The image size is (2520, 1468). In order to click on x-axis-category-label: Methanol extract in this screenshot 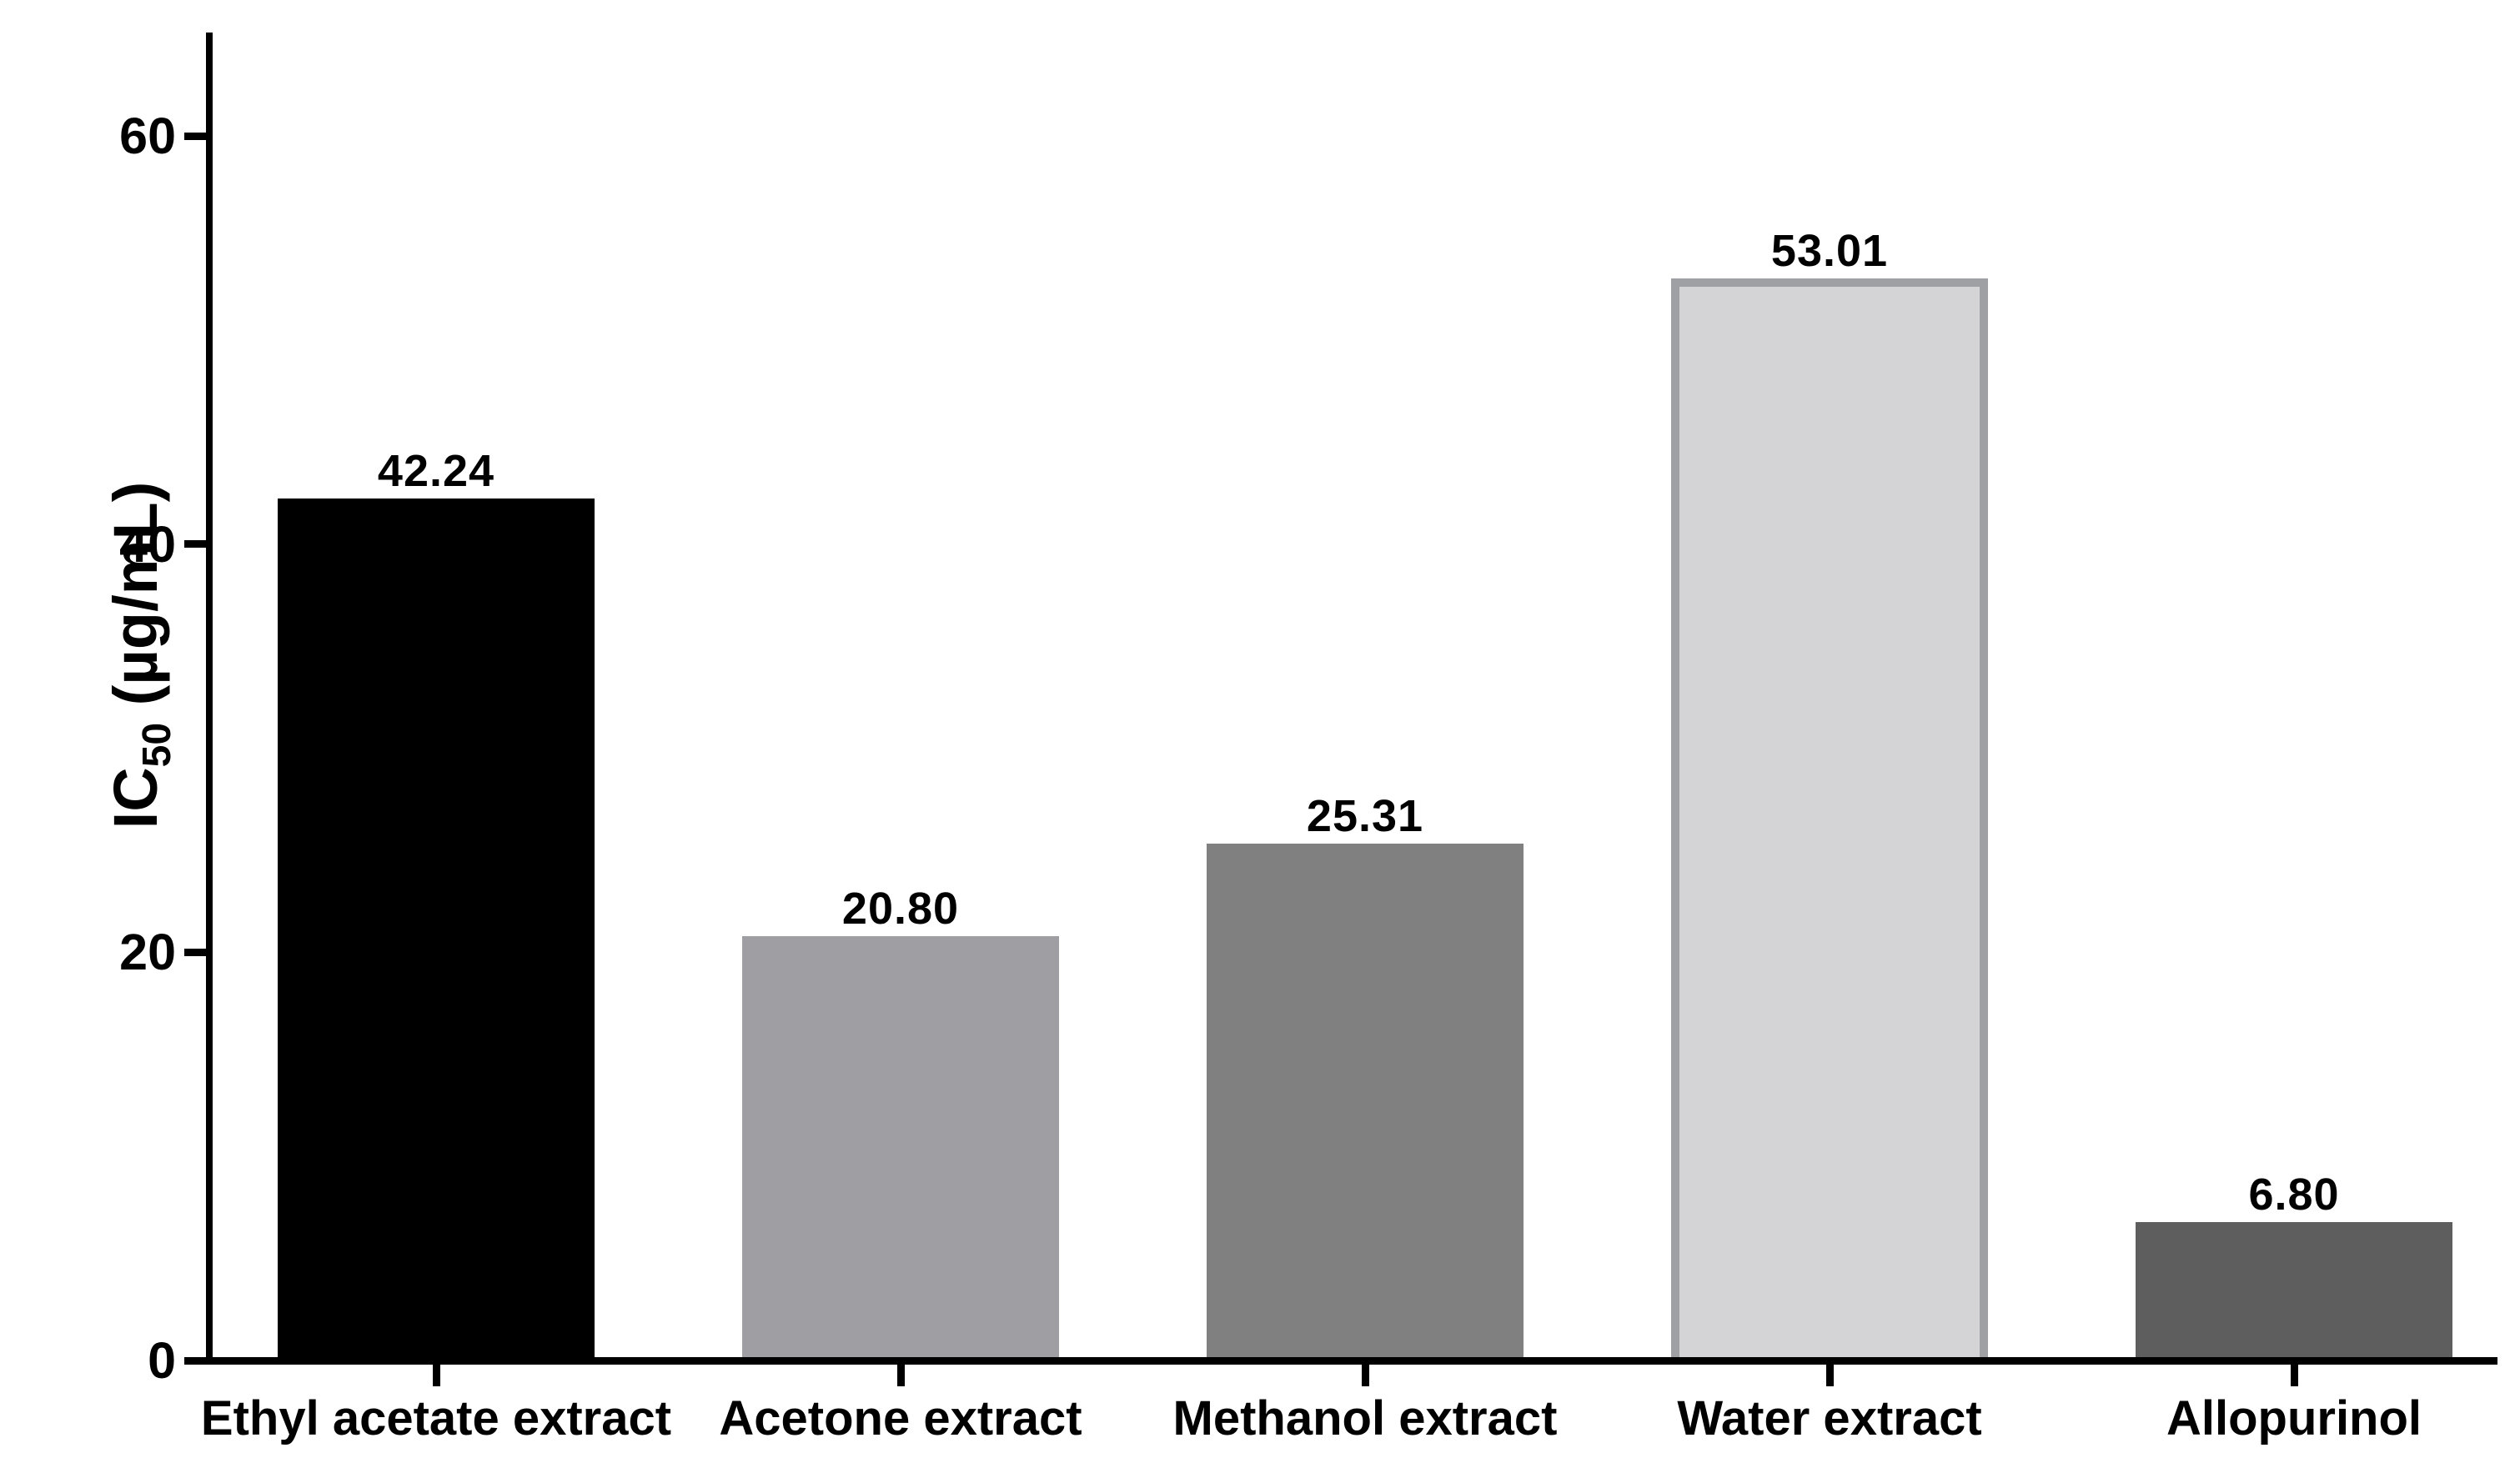, I will do `click(1365, 1418)`.